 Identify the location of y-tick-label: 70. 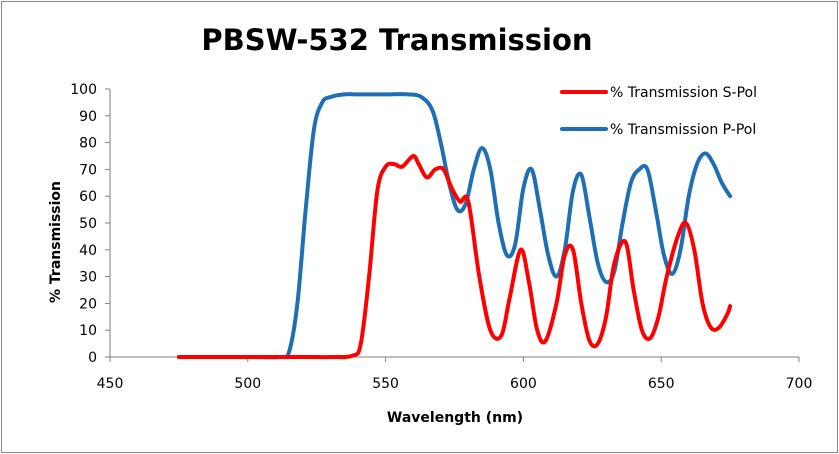
(88, 170).